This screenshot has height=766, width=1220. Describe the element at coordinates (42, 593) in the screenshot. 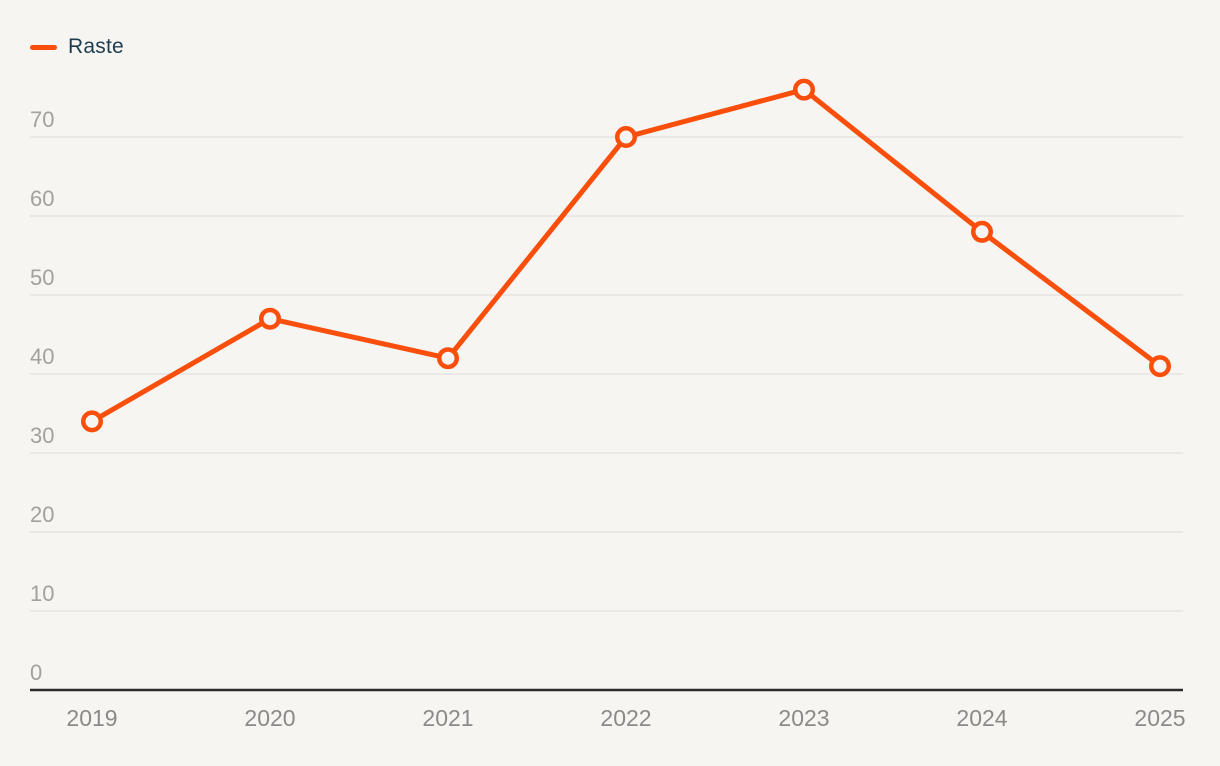

I see `y-tick-label: 10` at that location.